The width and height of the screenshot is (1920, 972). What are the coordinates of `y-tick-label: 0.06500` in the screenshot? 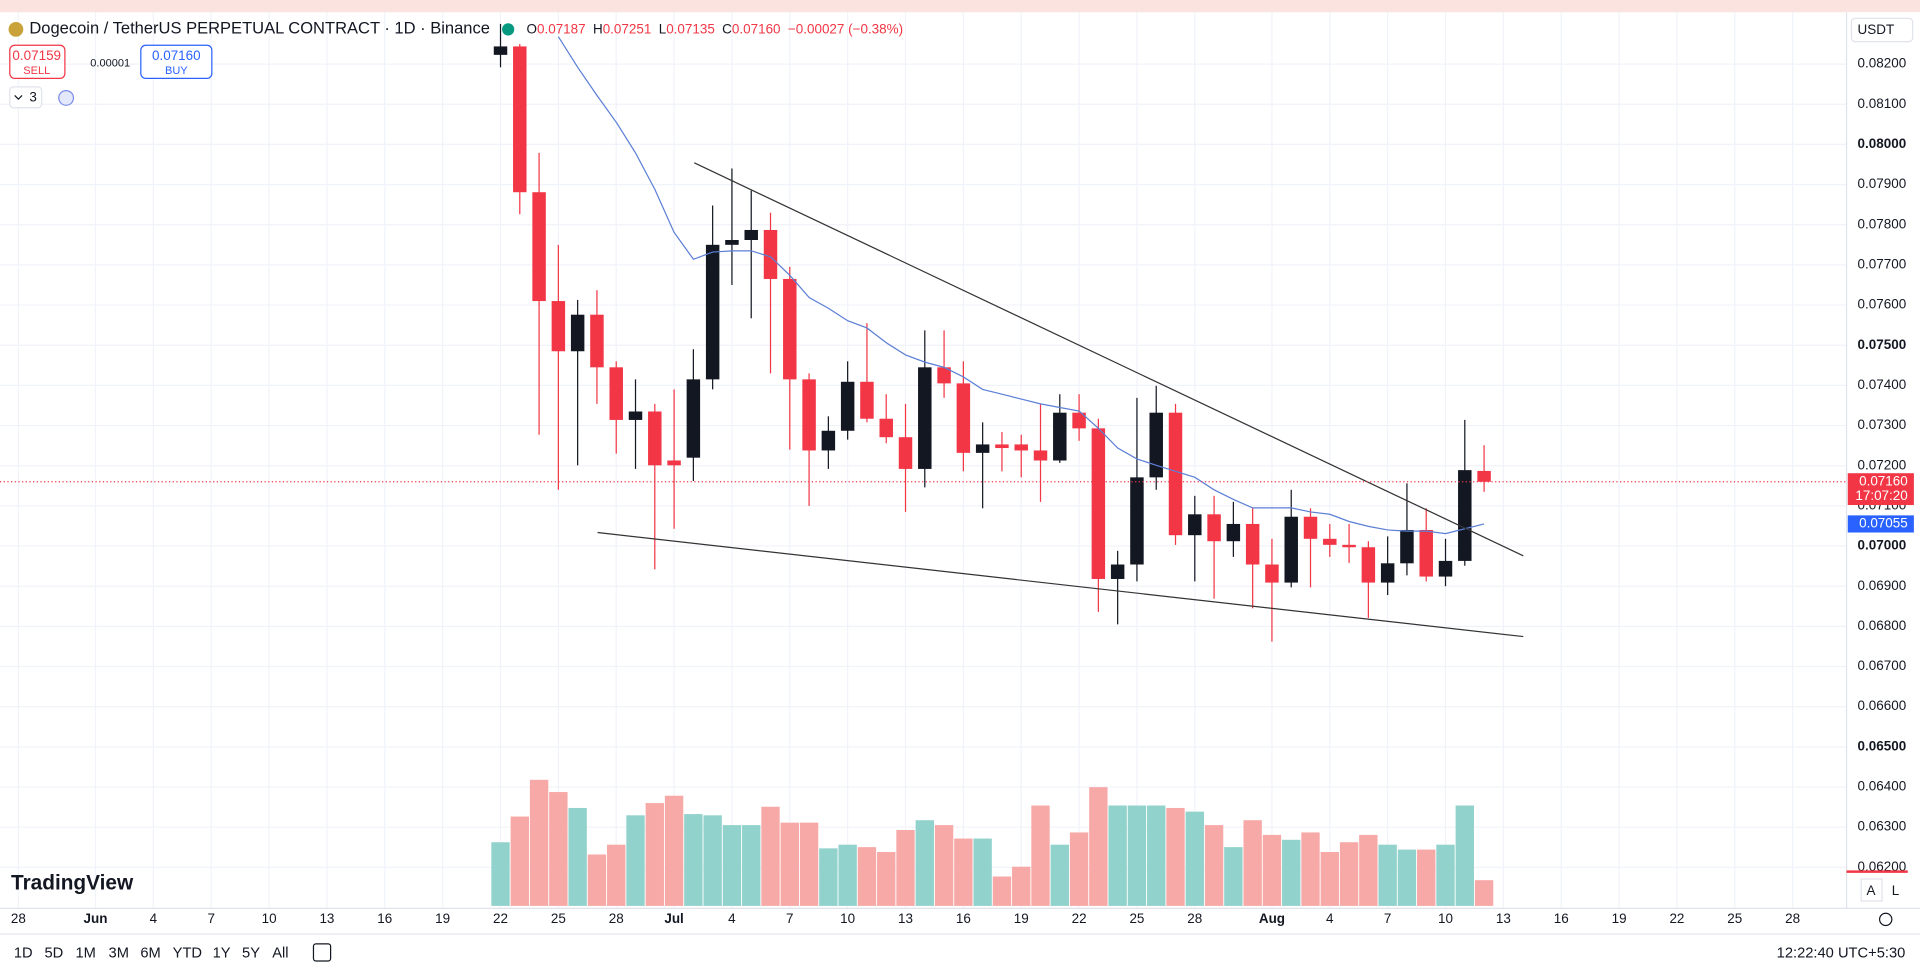 It's located at (1882, 745).